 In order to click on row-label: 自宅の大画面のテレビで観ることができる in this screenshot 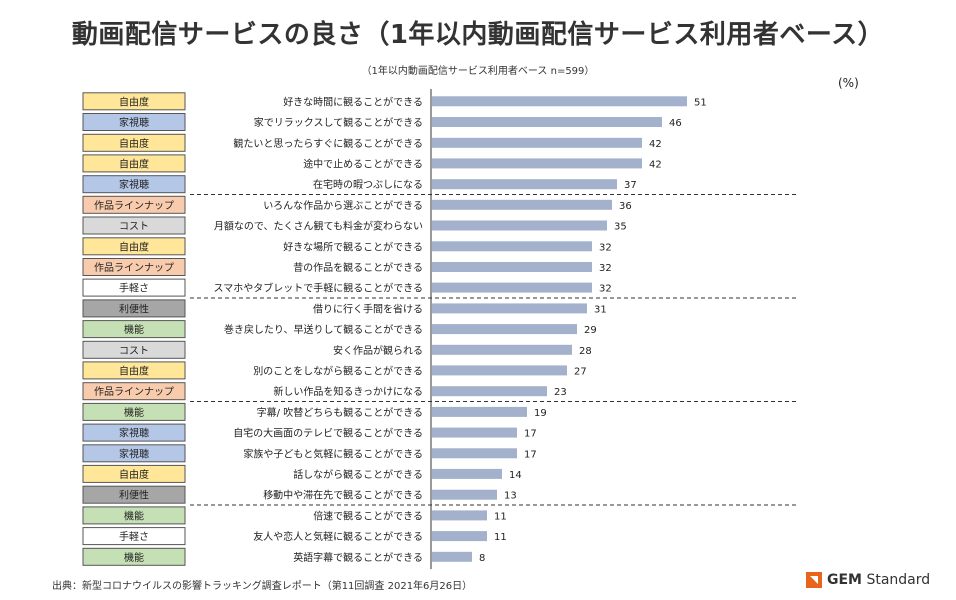, I will do `click(328, 433)`.